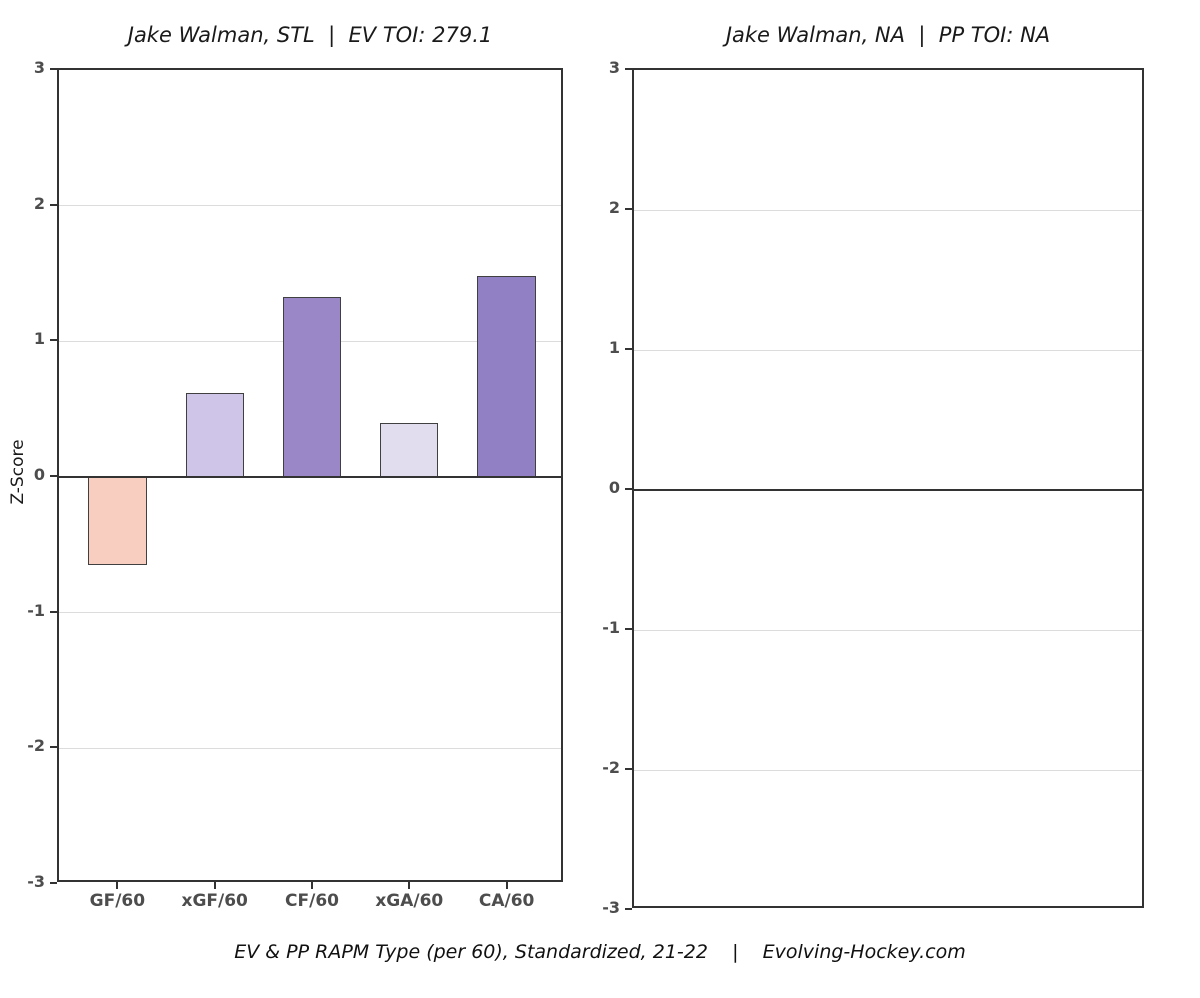  I want to click on x-tick-label: CF/60, so click(312, 901).